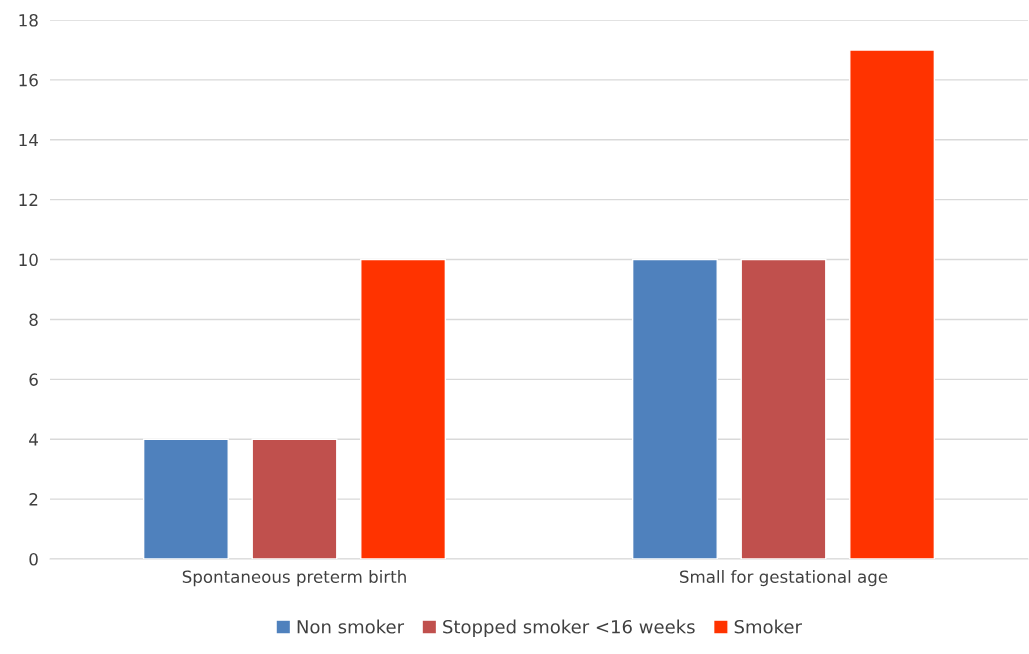  I want to click on y-tick-label: 6, so click(33, 379).